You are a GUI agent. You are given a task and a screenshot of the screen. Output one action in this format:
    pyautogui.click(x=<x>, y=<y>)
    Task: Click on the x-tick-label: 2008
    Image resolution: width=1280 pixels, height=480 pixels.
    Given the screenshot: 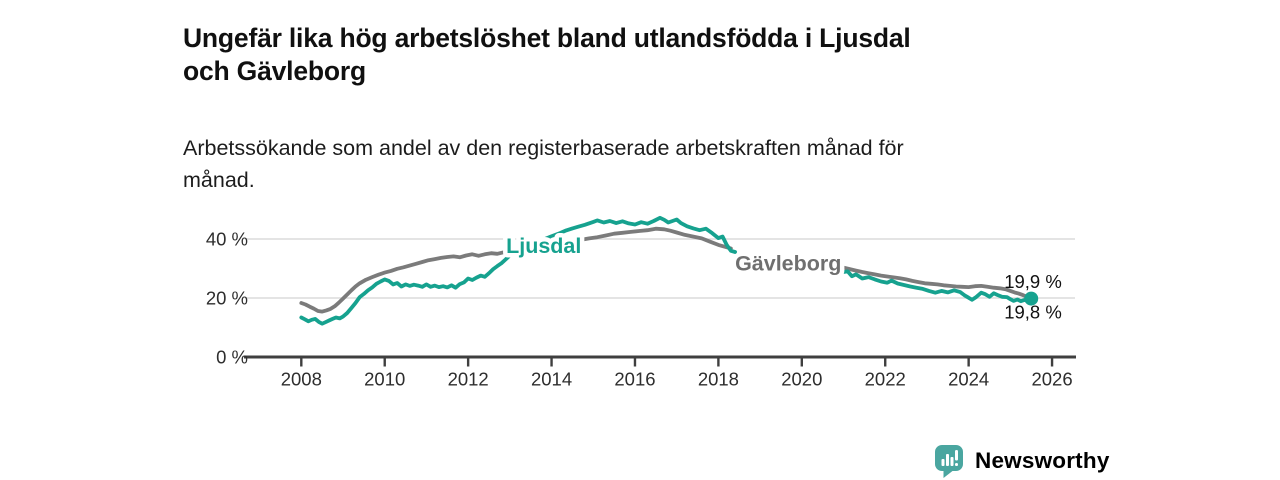 What is the action you would take?
    pyautogui.click(x=301, y=379)
    